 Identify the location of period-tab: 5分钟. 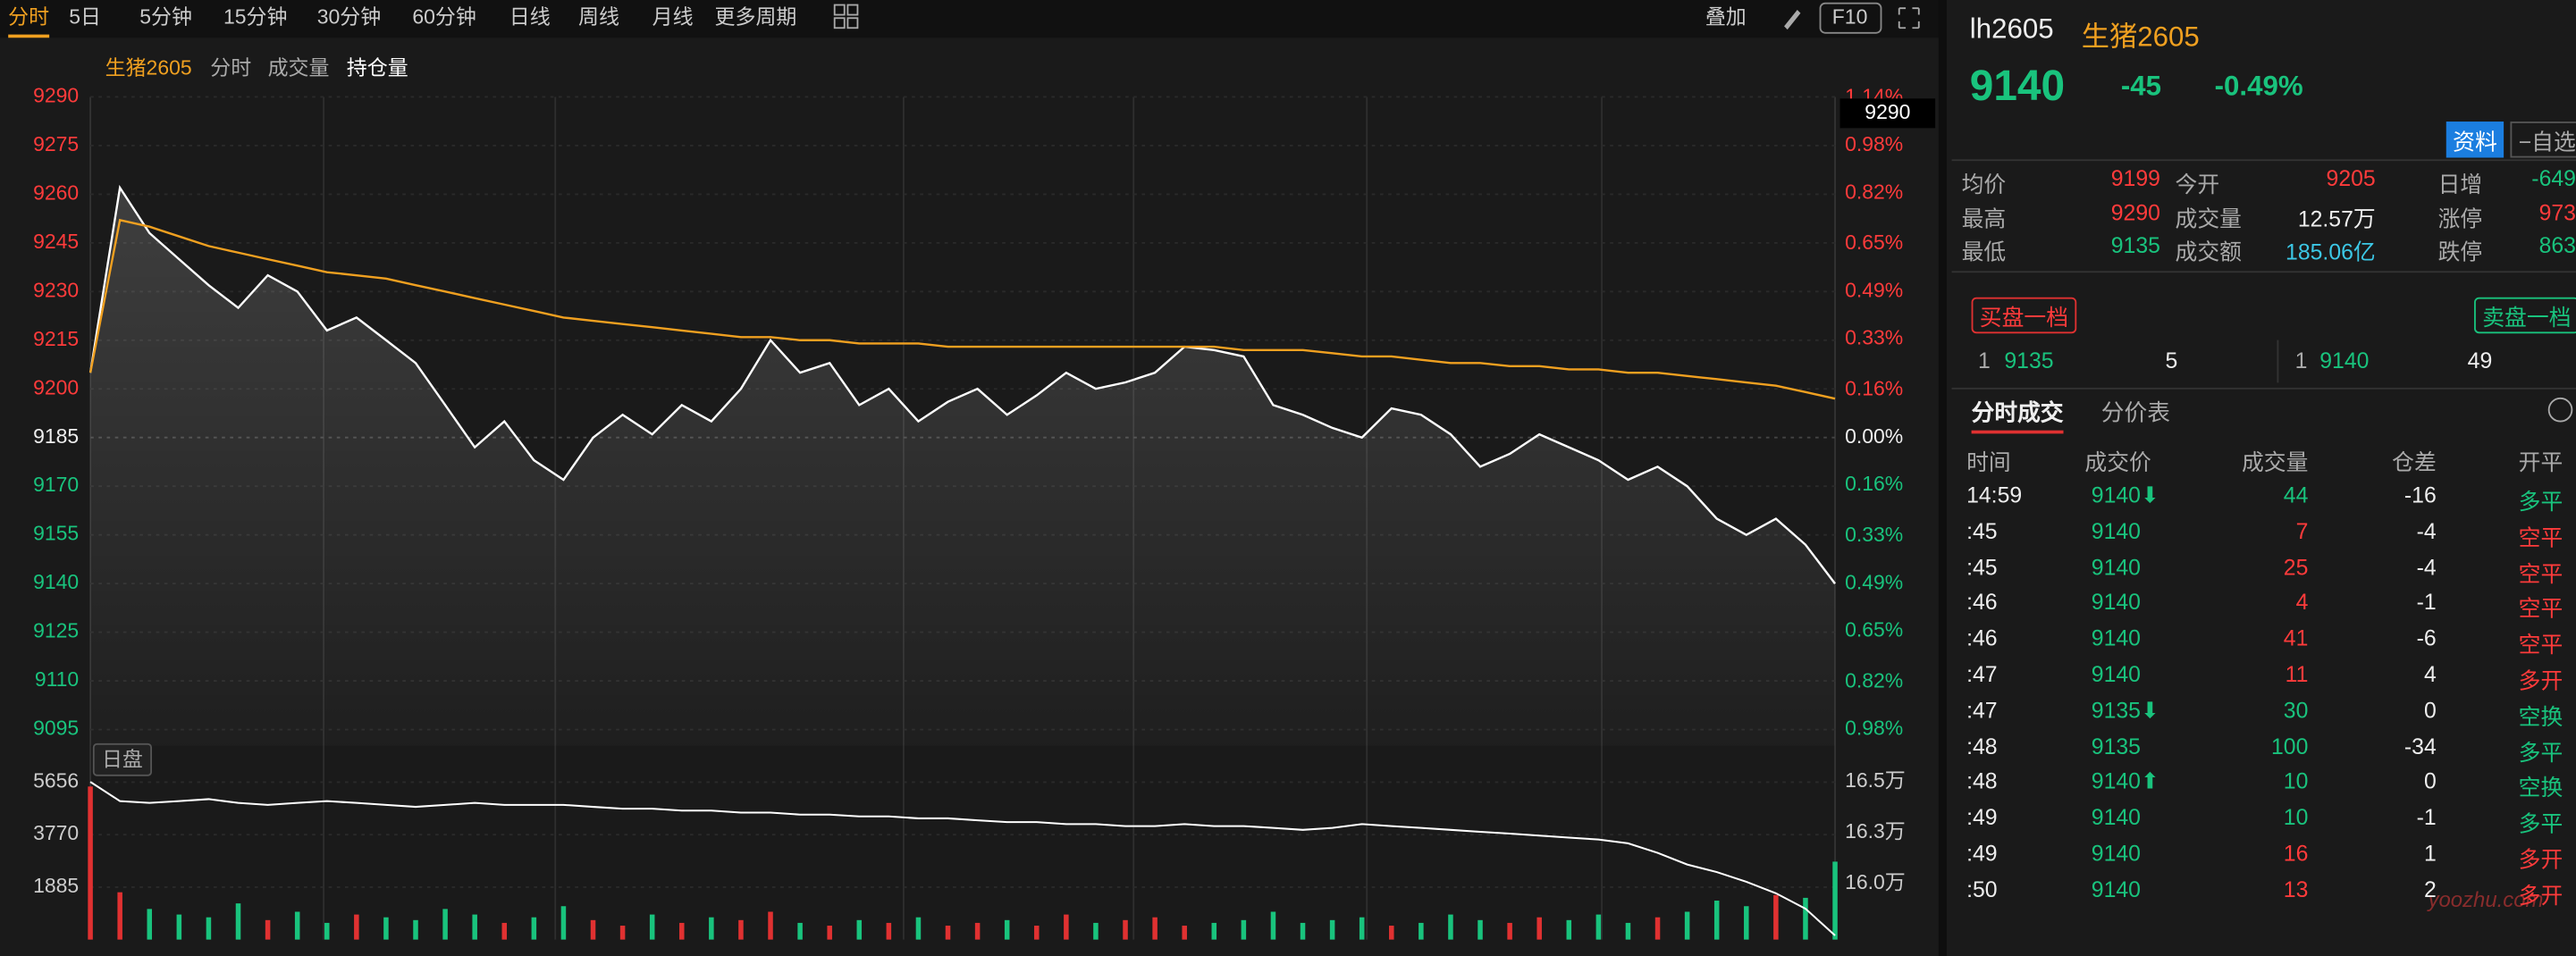
(166, 16).